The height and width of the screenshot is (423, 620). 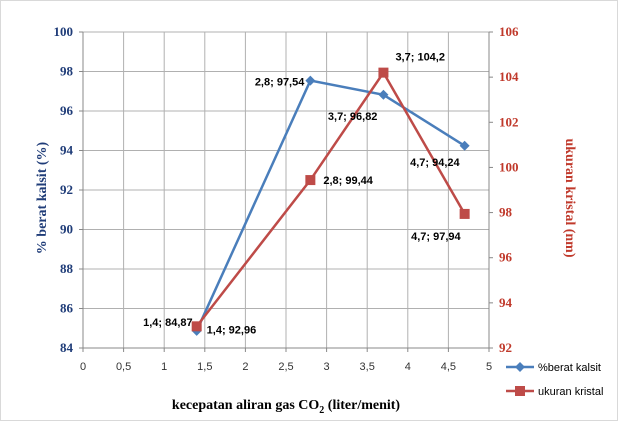 I want to click on data-label: 3,7; 96,82, so click(x=353, y=117).